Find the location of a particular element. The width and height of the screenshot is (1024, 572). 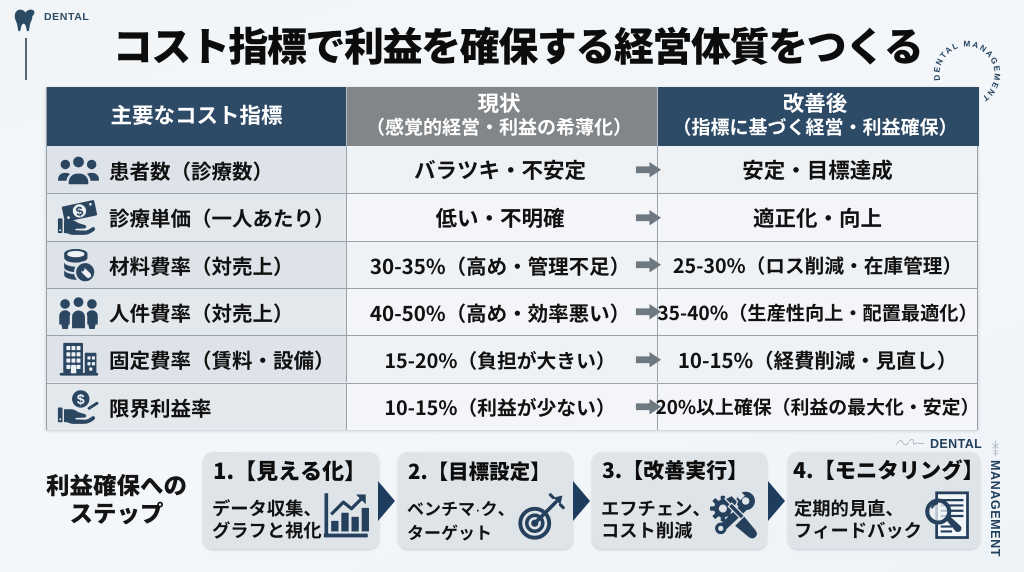

svg-text: DENTAL MANAGEMENT is located at coordinates (966, 71).